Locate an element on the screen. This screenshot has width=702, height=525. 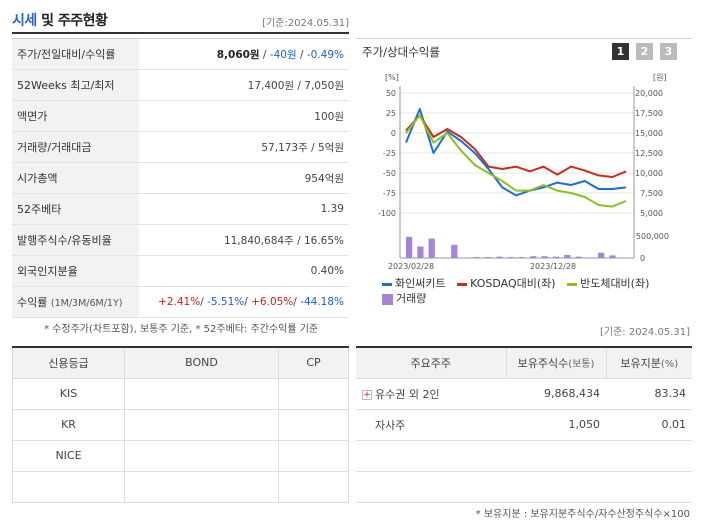
right-tick-label: 17,500 is located at coordinates (649, 113).